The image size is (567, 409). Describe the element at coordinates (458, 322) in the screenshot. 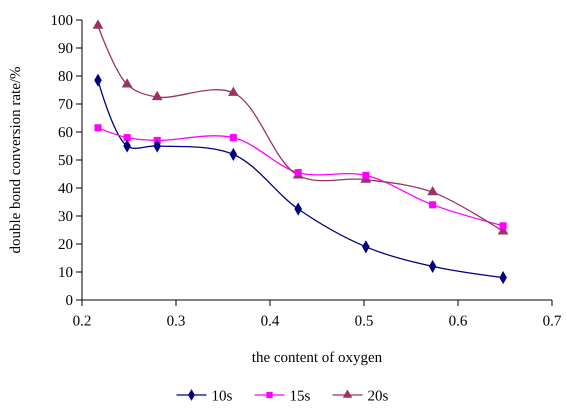

I see `x-tick-label: 0.6` at that location.